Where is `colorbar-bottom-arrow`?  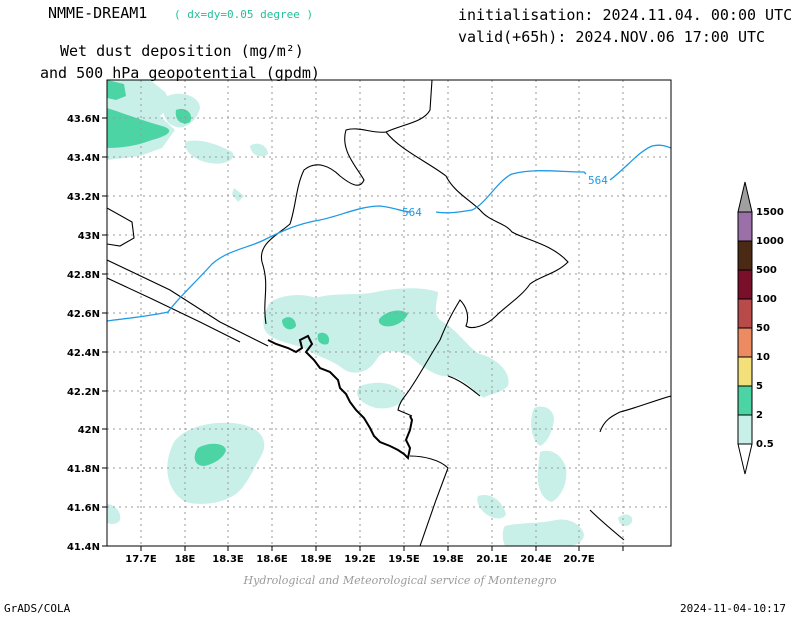
colorbar-bottom-arrow is located at coordinates (745, 459).